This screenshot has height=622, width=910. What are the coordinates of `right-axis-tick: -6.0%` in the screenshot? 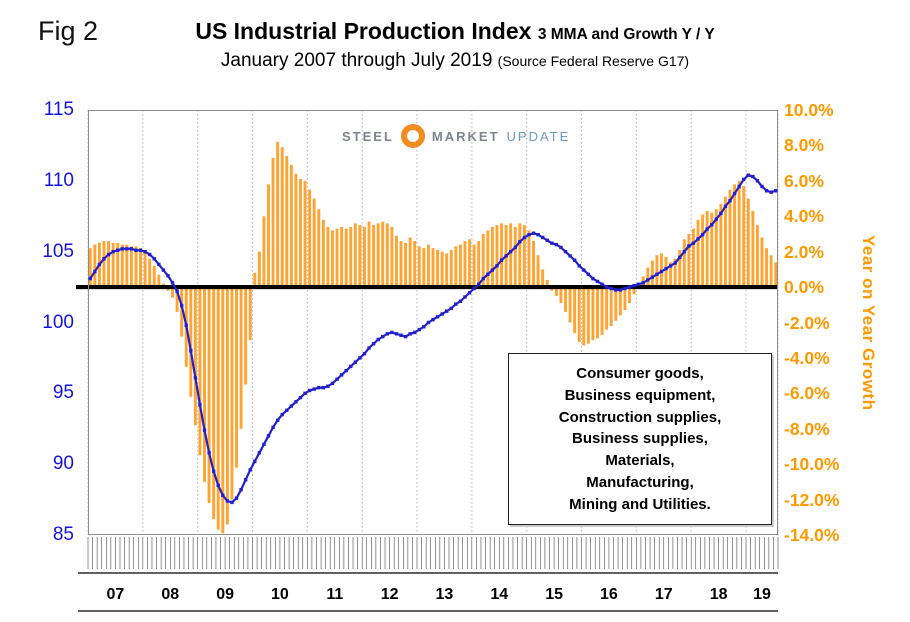 It's located at (807, 393).